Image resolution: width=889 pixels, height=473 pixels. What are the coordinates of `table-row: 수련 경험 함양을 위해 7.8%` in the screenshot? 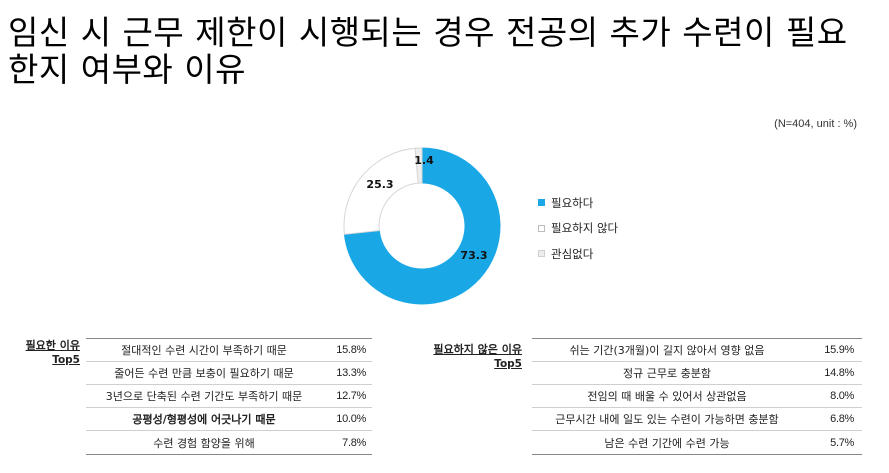 It's located at (229, 442).